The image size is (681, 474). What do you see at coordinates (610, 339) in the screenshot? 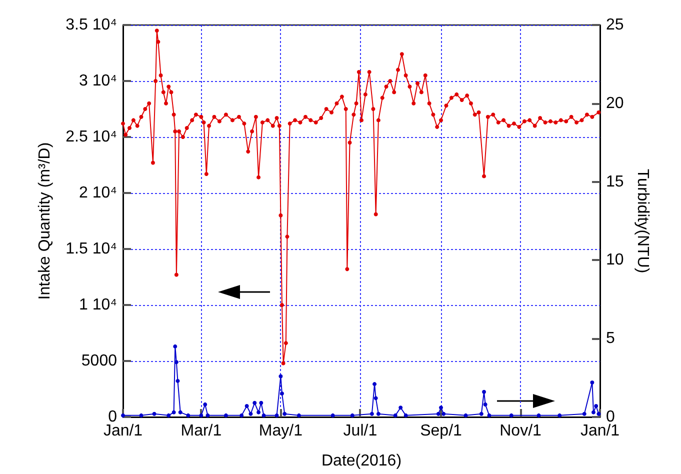
I see `y2-tick-label: 5` at bounding box center [610, 339].